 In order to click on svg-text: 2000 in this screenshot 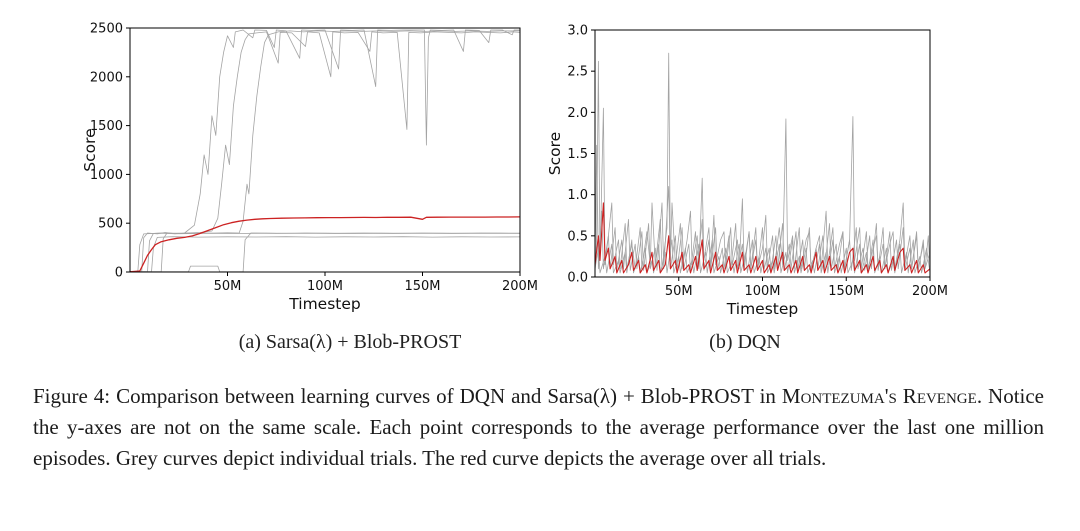, I will do `click(106, 77)`.